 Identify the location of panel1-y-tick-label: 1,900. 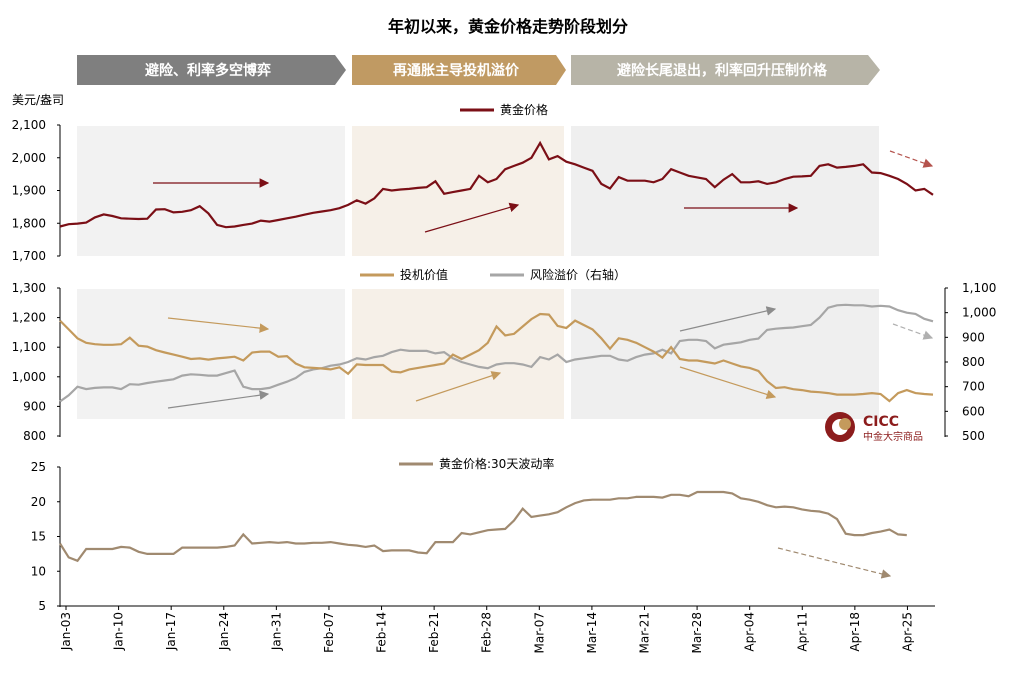
(29, 191).